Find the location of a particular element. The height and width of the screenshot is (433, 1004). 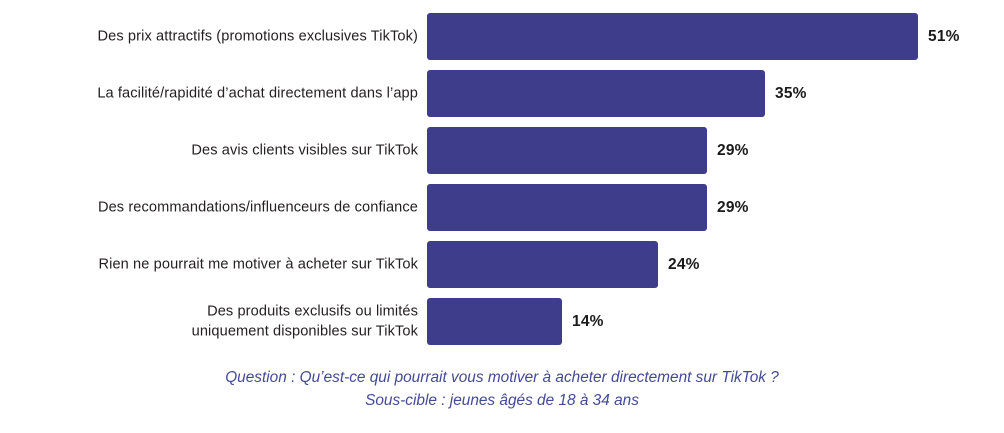

category-label: Des avis clients visibles sur TikTok is located at coordinates (304, 150).